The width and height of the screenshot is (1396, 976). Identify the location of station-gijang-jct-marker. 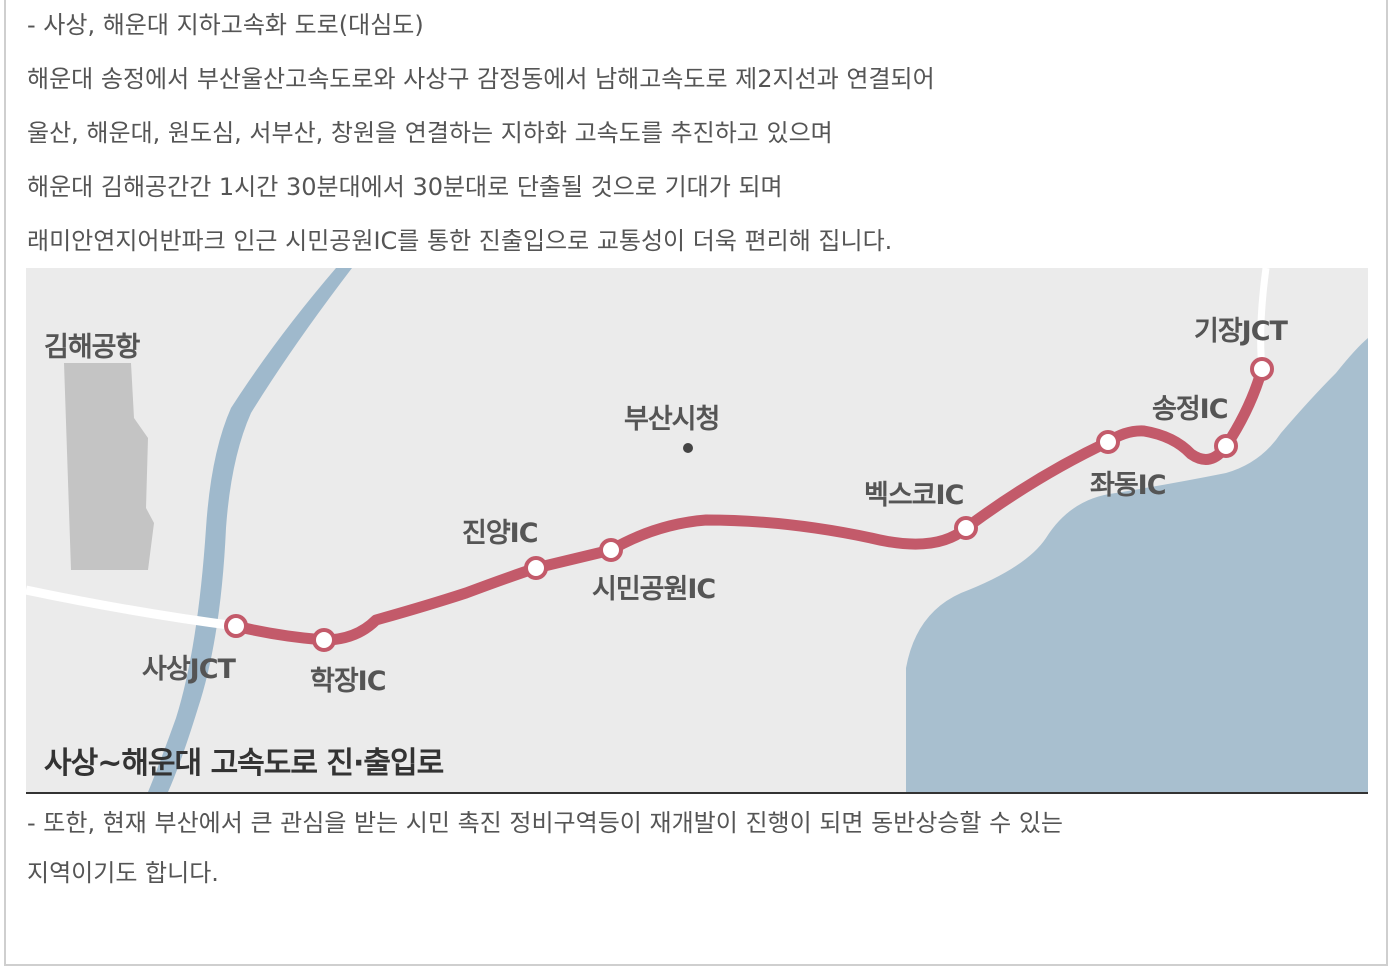
(1262, 369).